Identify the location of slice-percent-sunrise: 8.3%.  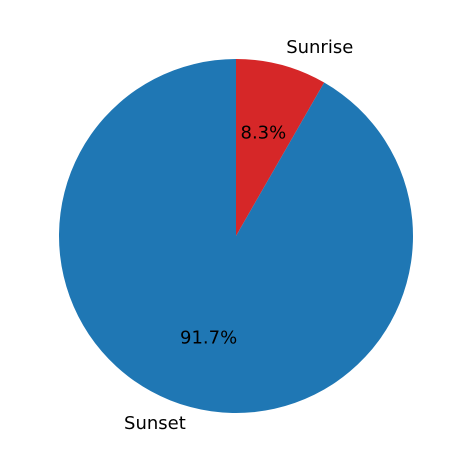
(264, 132).